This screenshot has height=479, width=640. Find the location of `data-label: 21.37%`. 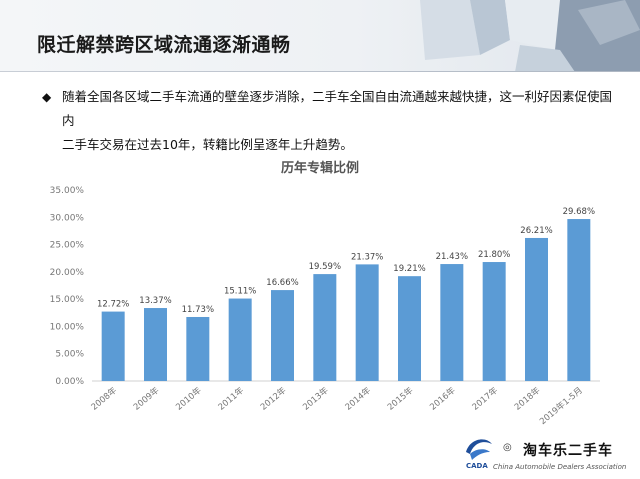

data-label: 21.37% is located at coordinates (367, 257).